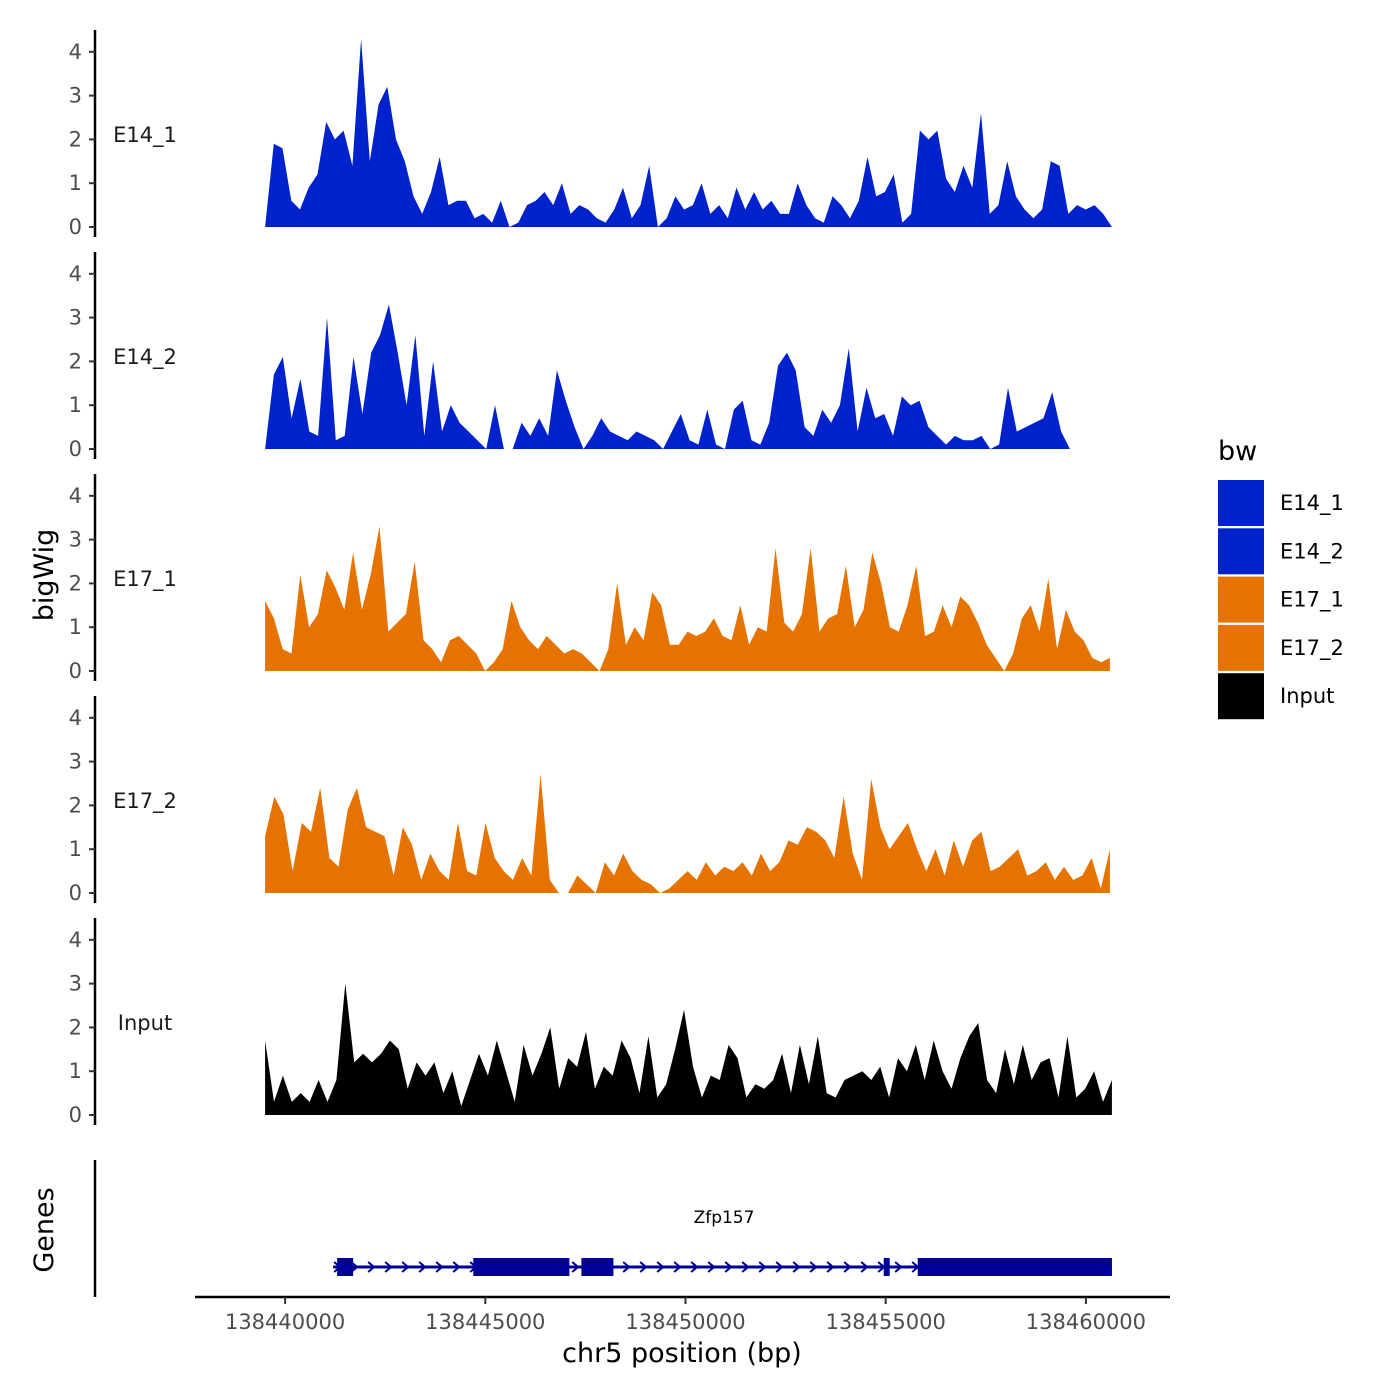 This screenshot has height=1400, width=1400. What do you see at coordinates (886, 1322) in the screenshot?
I see `x-tick-label: 138455000` at bounding box center [886, 1322].